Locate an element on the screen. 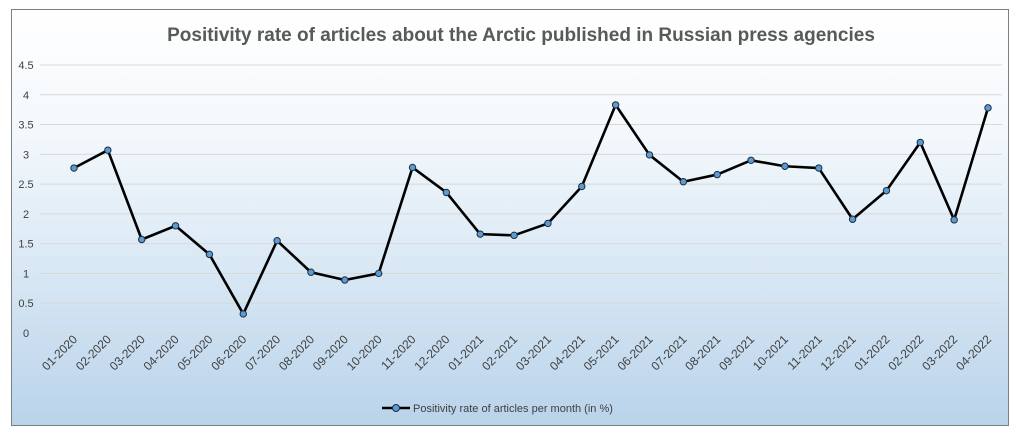  x-tick-label: 04-2020 is located at coordinates (161, 352).